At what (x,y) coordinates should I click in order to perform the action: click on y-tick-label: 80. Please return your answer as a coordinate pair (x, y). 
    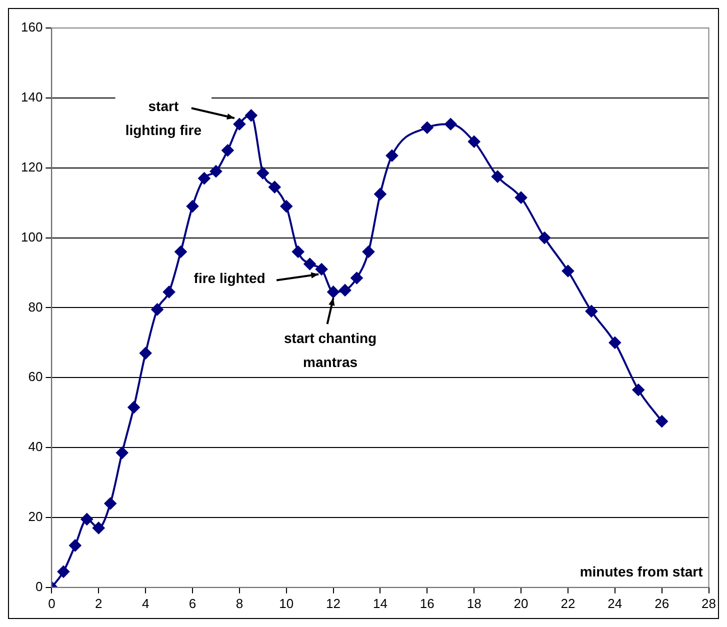
    Looking at the image, I should click on (35, 306).